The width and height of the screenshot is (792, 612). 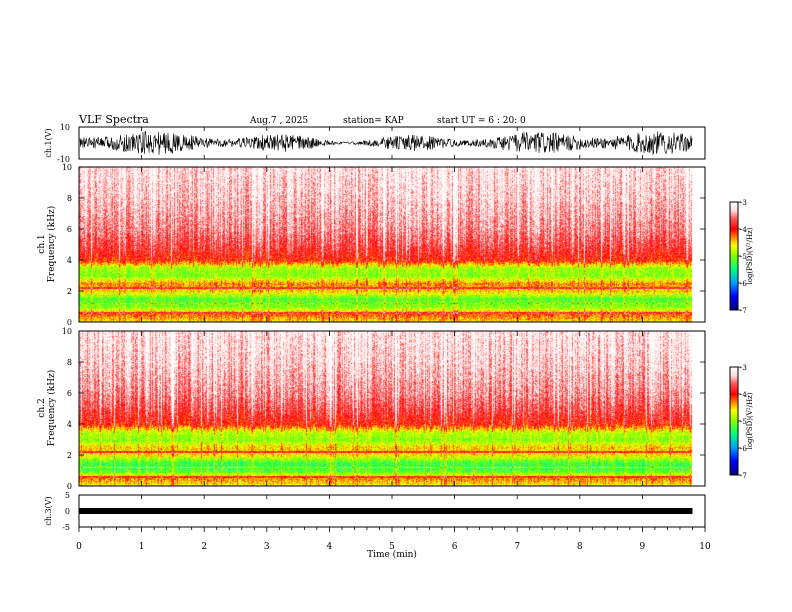 I want to click on time-axis-tick-label: 9, so click(x=643, y=547).